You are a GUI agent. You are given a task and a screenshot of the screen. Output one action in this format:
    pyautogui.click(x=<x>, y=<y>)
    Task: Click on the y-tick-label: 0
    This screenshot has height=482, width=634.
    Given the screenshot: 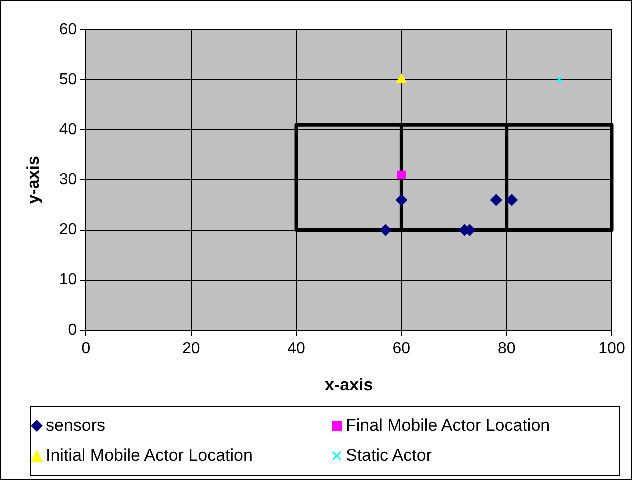 What is the action you would take?
    pyautogui.click(x=73, y=330)
    